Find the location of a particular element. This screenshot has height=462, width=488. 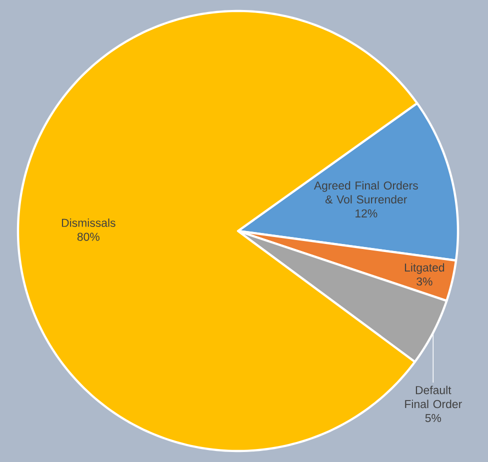

slice-label: Litgated is located at coordinates (424, 268).